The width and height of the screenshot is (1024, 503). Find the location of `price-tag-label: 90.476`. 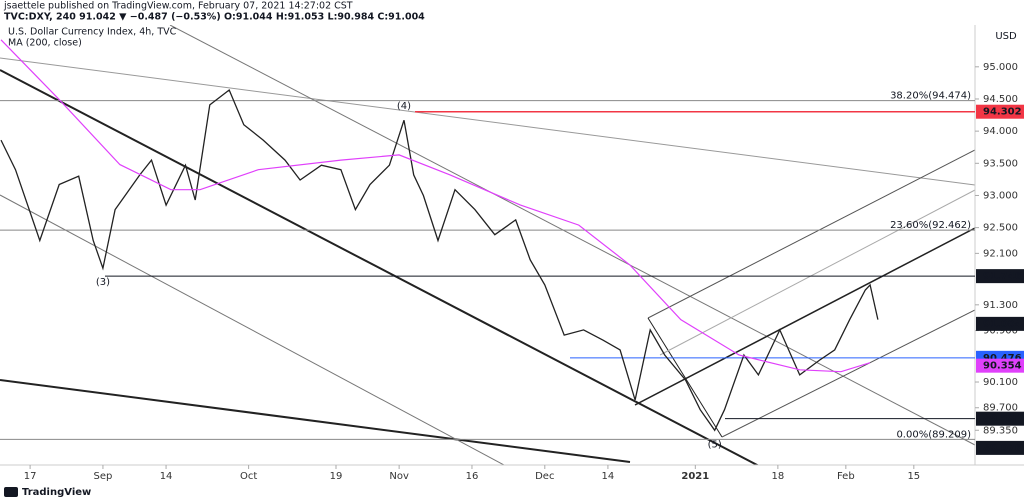

price-tag-label: 90.476 is located at coordinates (1002, 358).